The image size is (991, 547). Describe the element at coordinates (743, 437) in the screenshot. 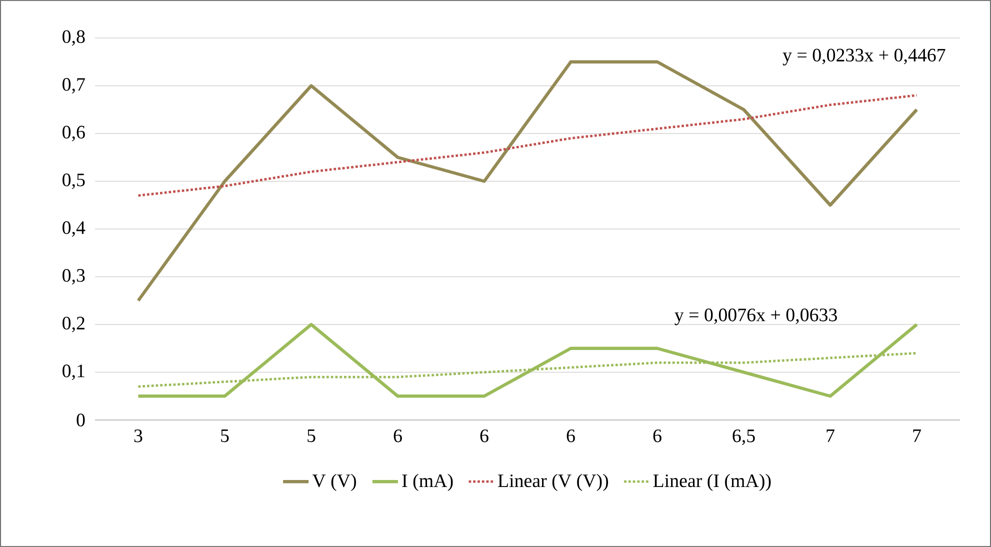

I see `x-tick-label: 6,5` at that location.